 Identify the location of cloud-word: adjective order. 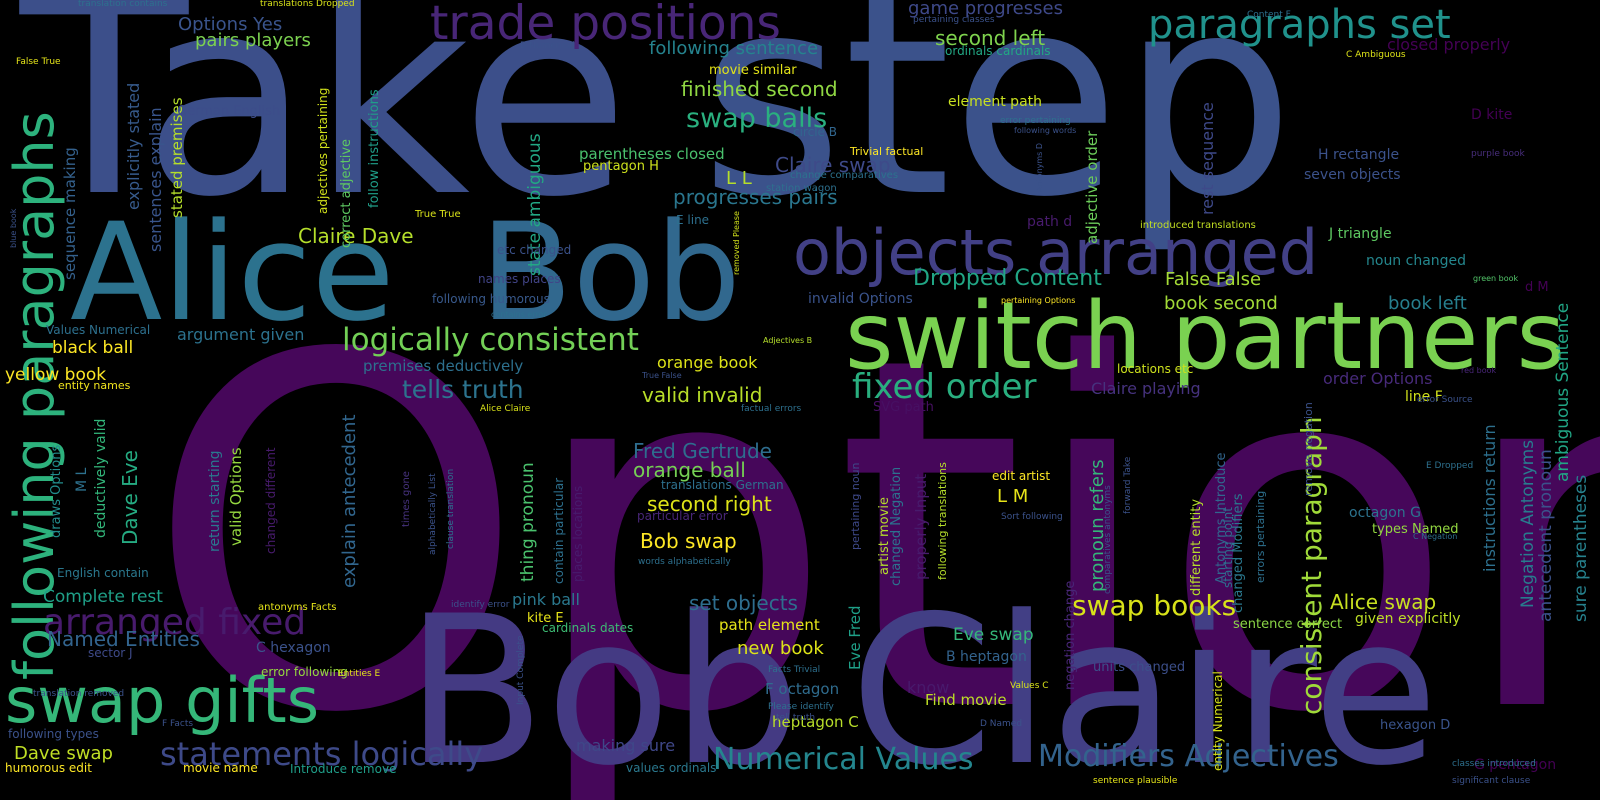
(1092, 187).